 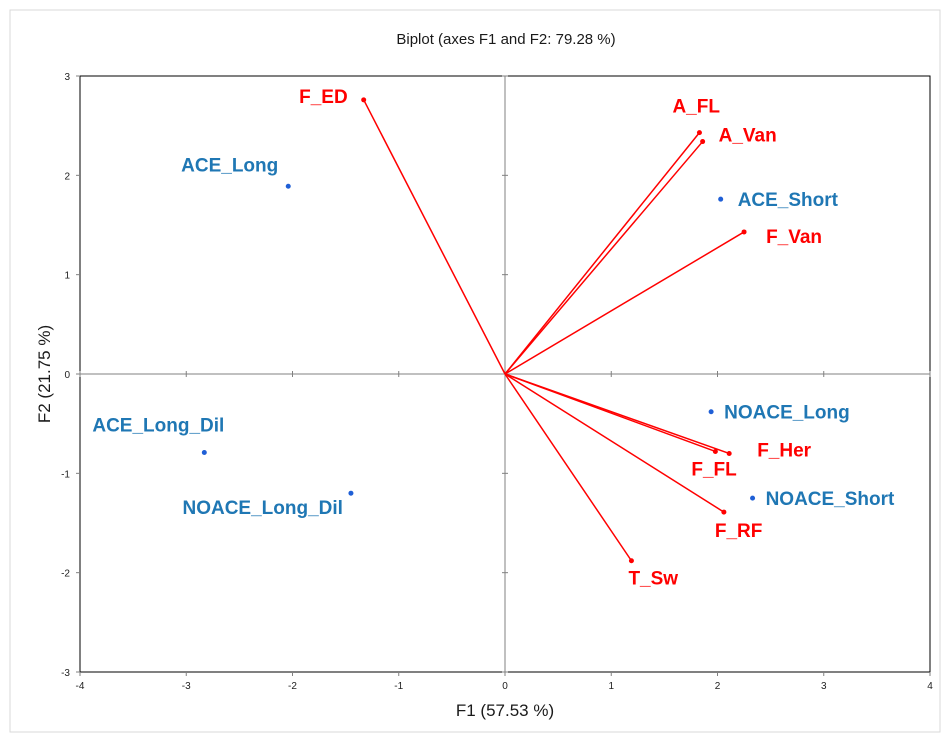 What do you see at coordinates (262, 508) in the screenshot?
I see `observation-label-noace-long-dil: NOACE_Long_Dil` at bounding box center [262, 508].